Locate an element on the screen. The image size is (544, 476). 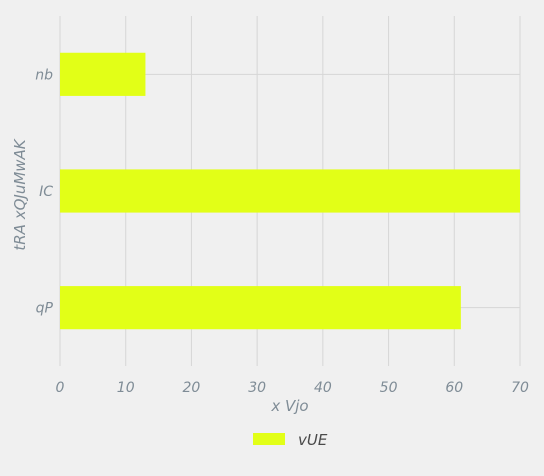
x-tick-label: 70 is located at coordinates (520, 388).